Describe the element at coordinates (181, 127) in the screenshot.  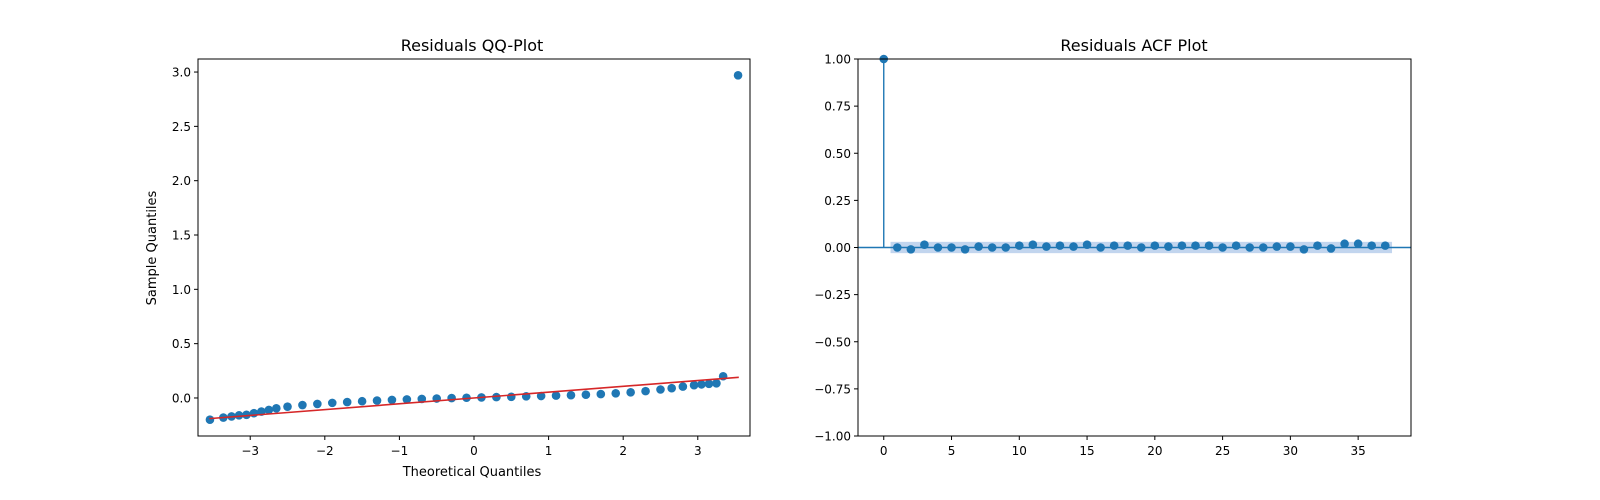
I see `qq-plot-y-tick-label: 2.5` at that location.